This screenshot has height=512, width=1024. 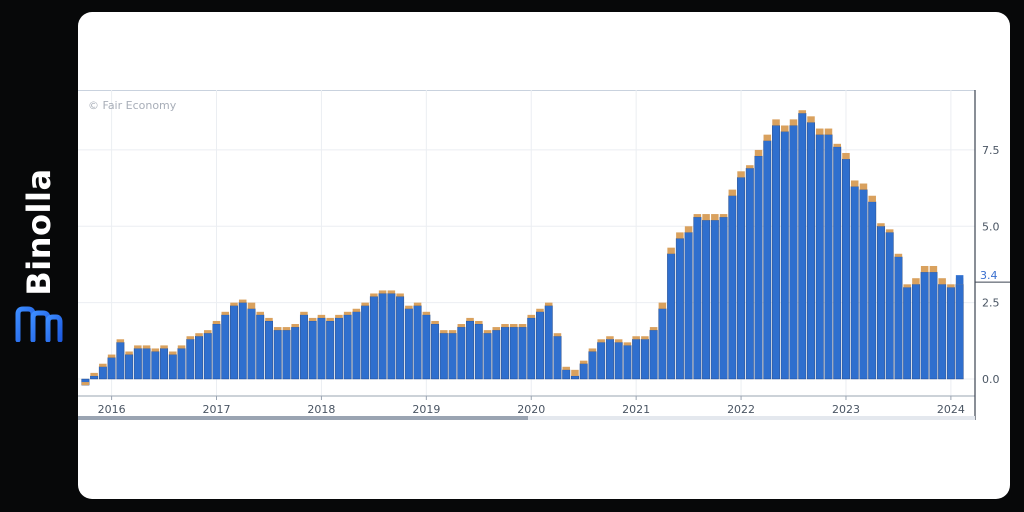 I want to click on x-tick-label: 2023, so click(x=846, y=409).